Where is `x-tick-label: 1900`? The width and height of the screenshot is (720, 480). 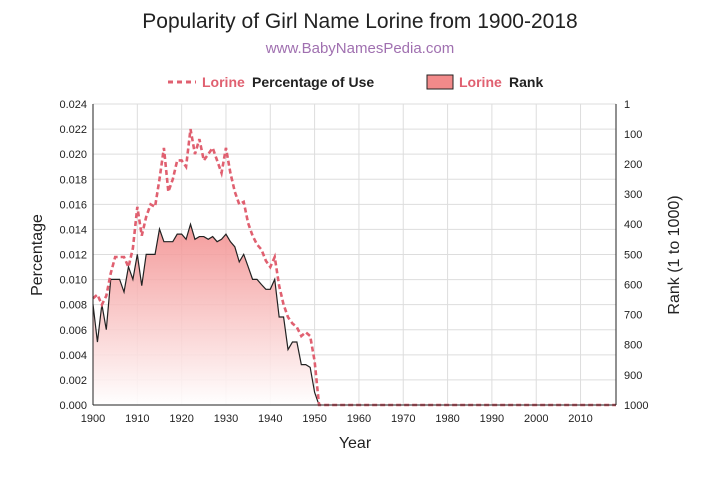 x-tick-label: 1900 is located at coordinates (93, 419).